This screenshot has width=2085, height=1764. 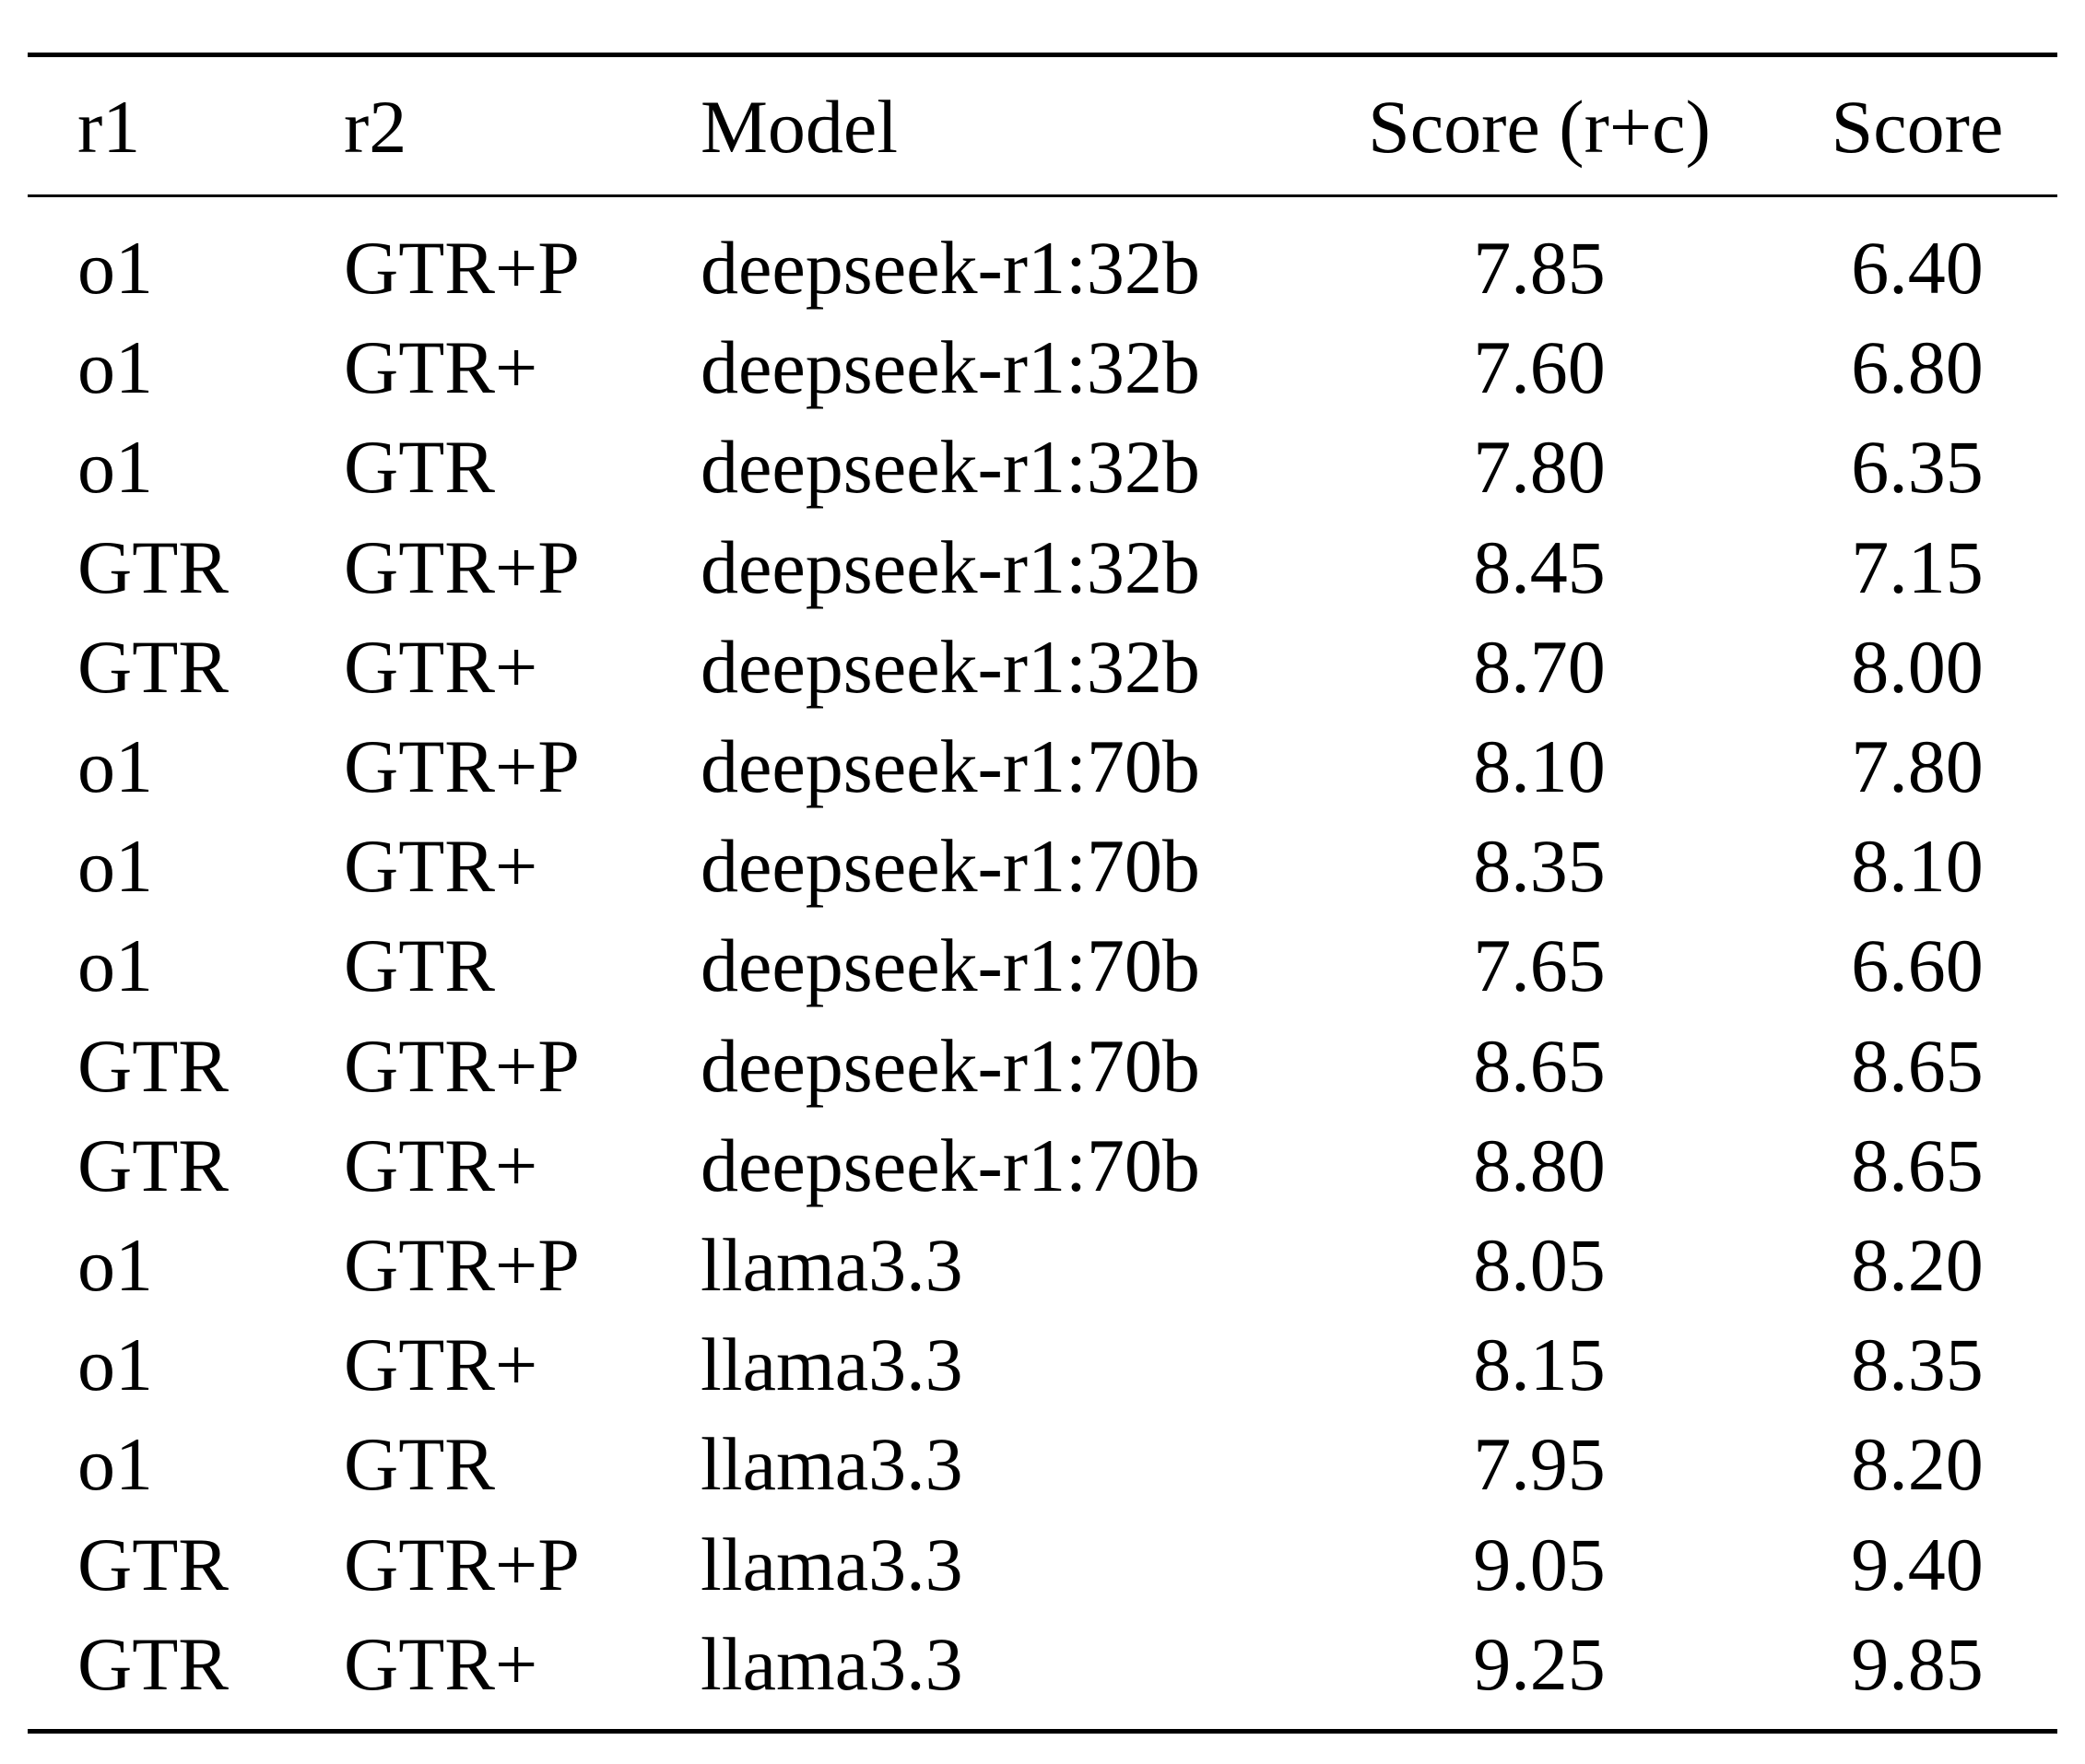 I want to click on header-score: Score, so click(x=1917, y=127).